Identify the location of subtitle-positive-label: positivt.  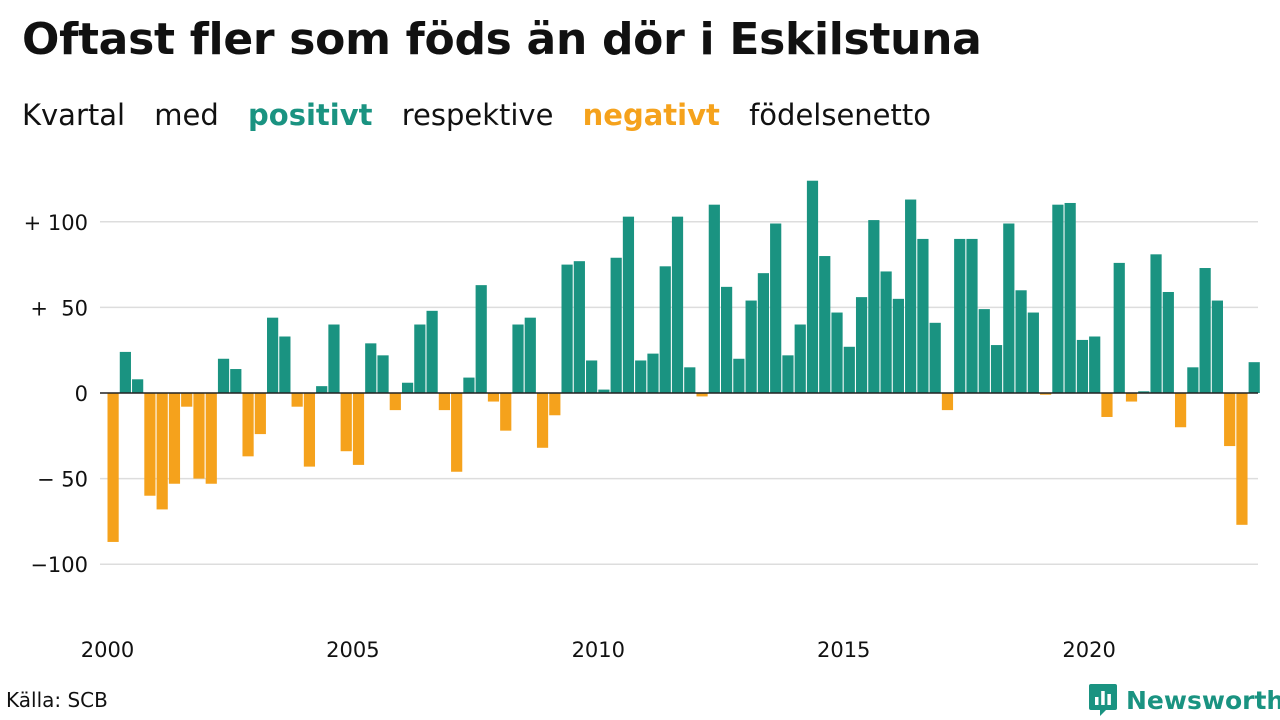
(310, 115).